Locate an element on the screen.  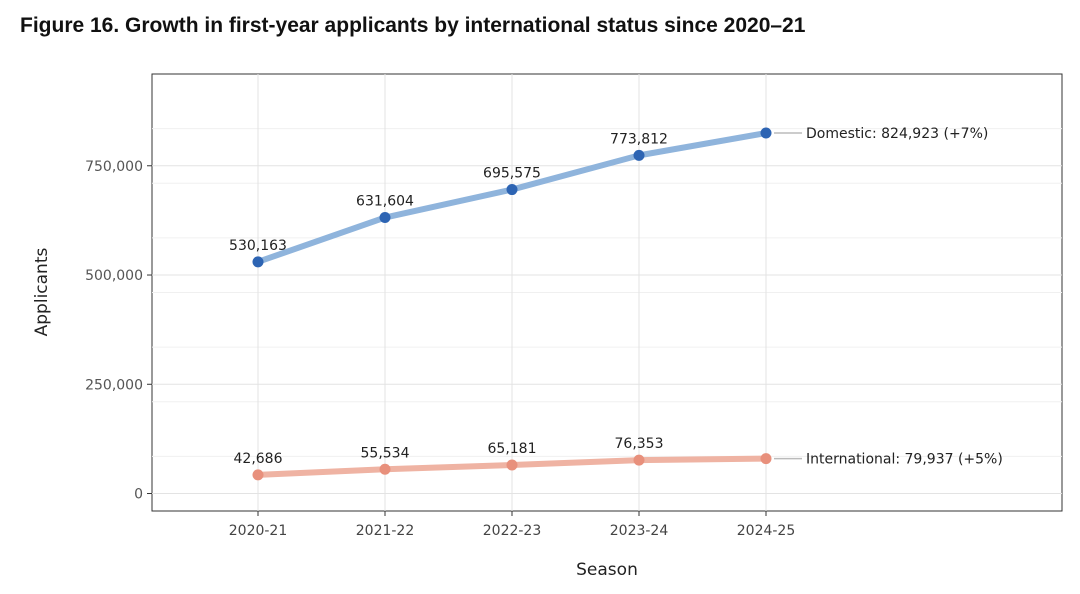
y-tick-label: 750,000 is located at coordinates (114, 167).